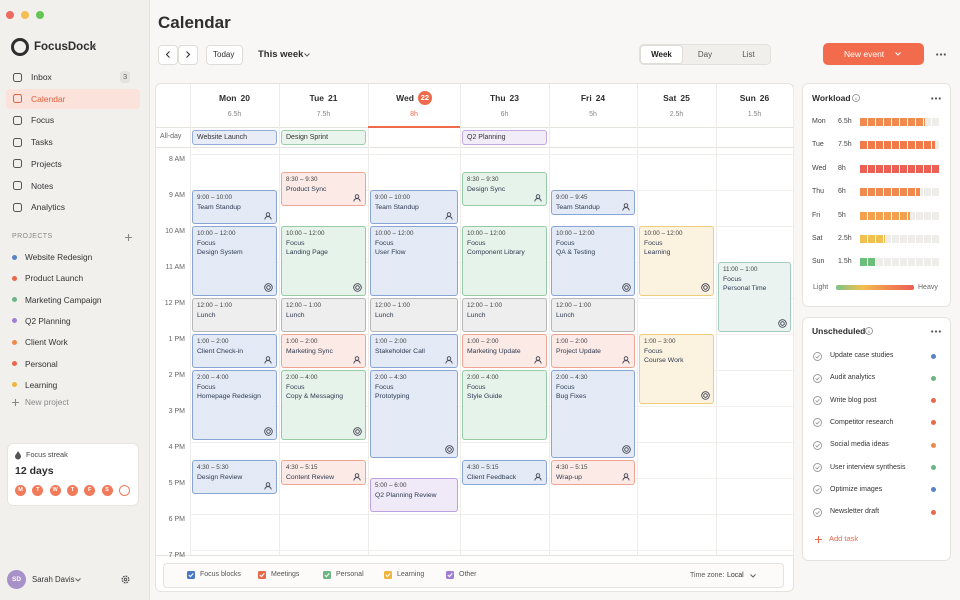 The width and height of the screenshot is (960, 600). Describe the element at coordinates (46, 163) in the screenshot. I see `nav-item: Projects` at that location.